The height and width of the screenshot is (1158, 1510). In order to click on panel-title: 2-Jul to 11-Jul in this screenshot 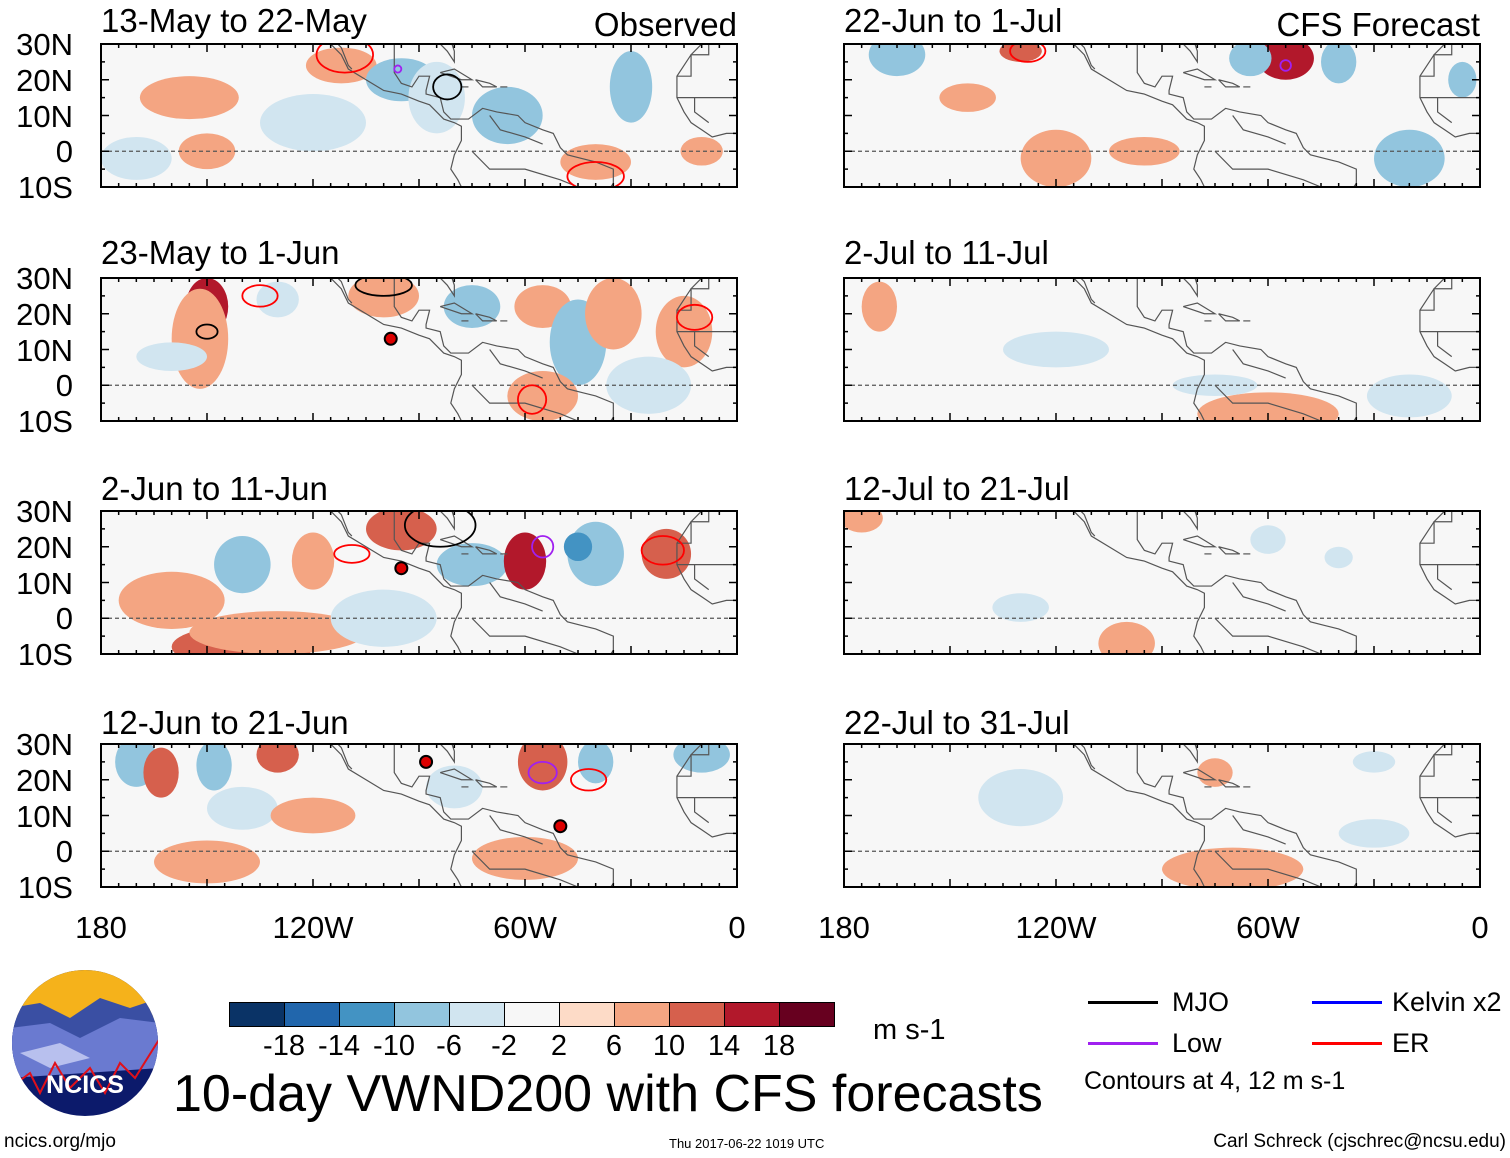, I will do `click(946, 252)`.